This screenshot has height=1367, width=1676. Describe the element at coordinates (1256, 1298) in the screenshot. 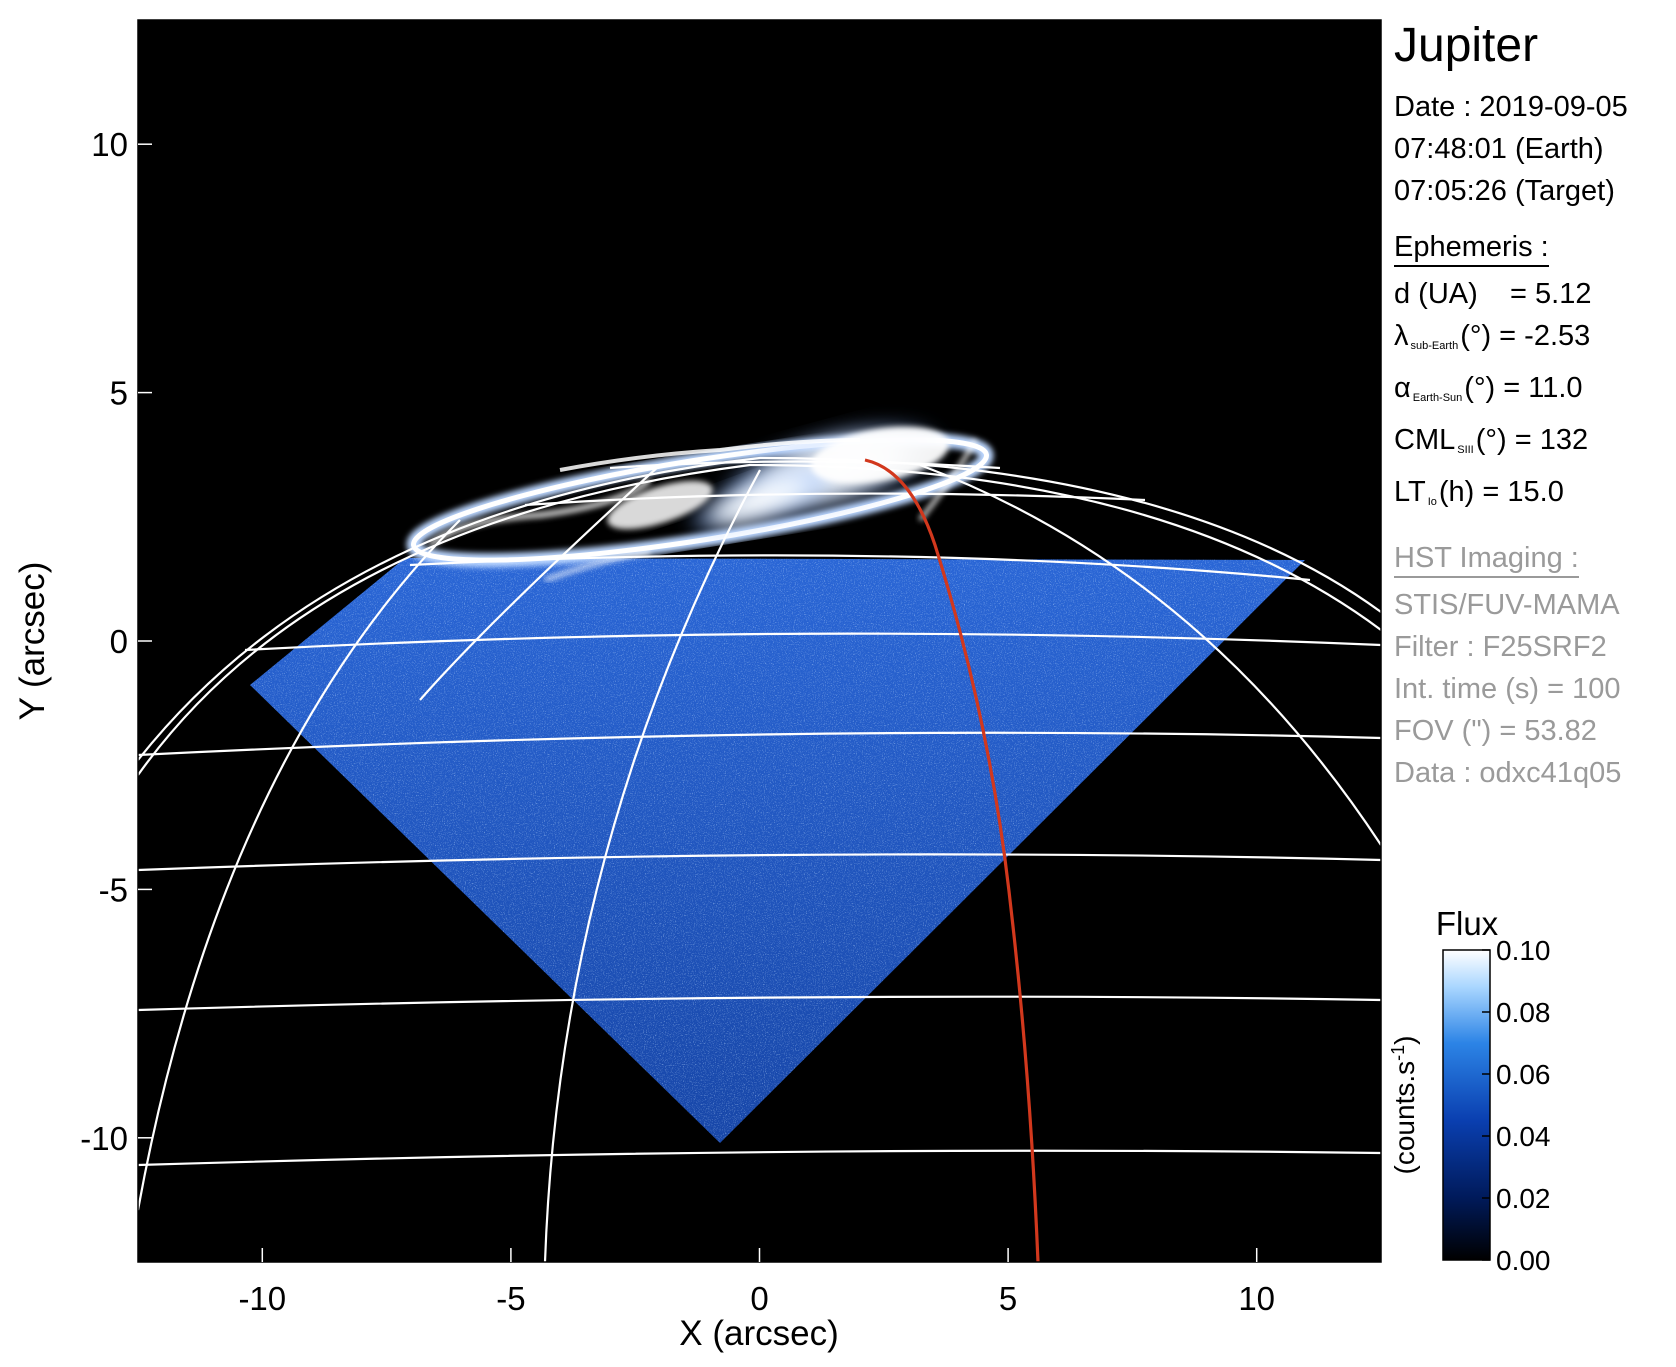

I see `x-tick-label: 10` at that location.